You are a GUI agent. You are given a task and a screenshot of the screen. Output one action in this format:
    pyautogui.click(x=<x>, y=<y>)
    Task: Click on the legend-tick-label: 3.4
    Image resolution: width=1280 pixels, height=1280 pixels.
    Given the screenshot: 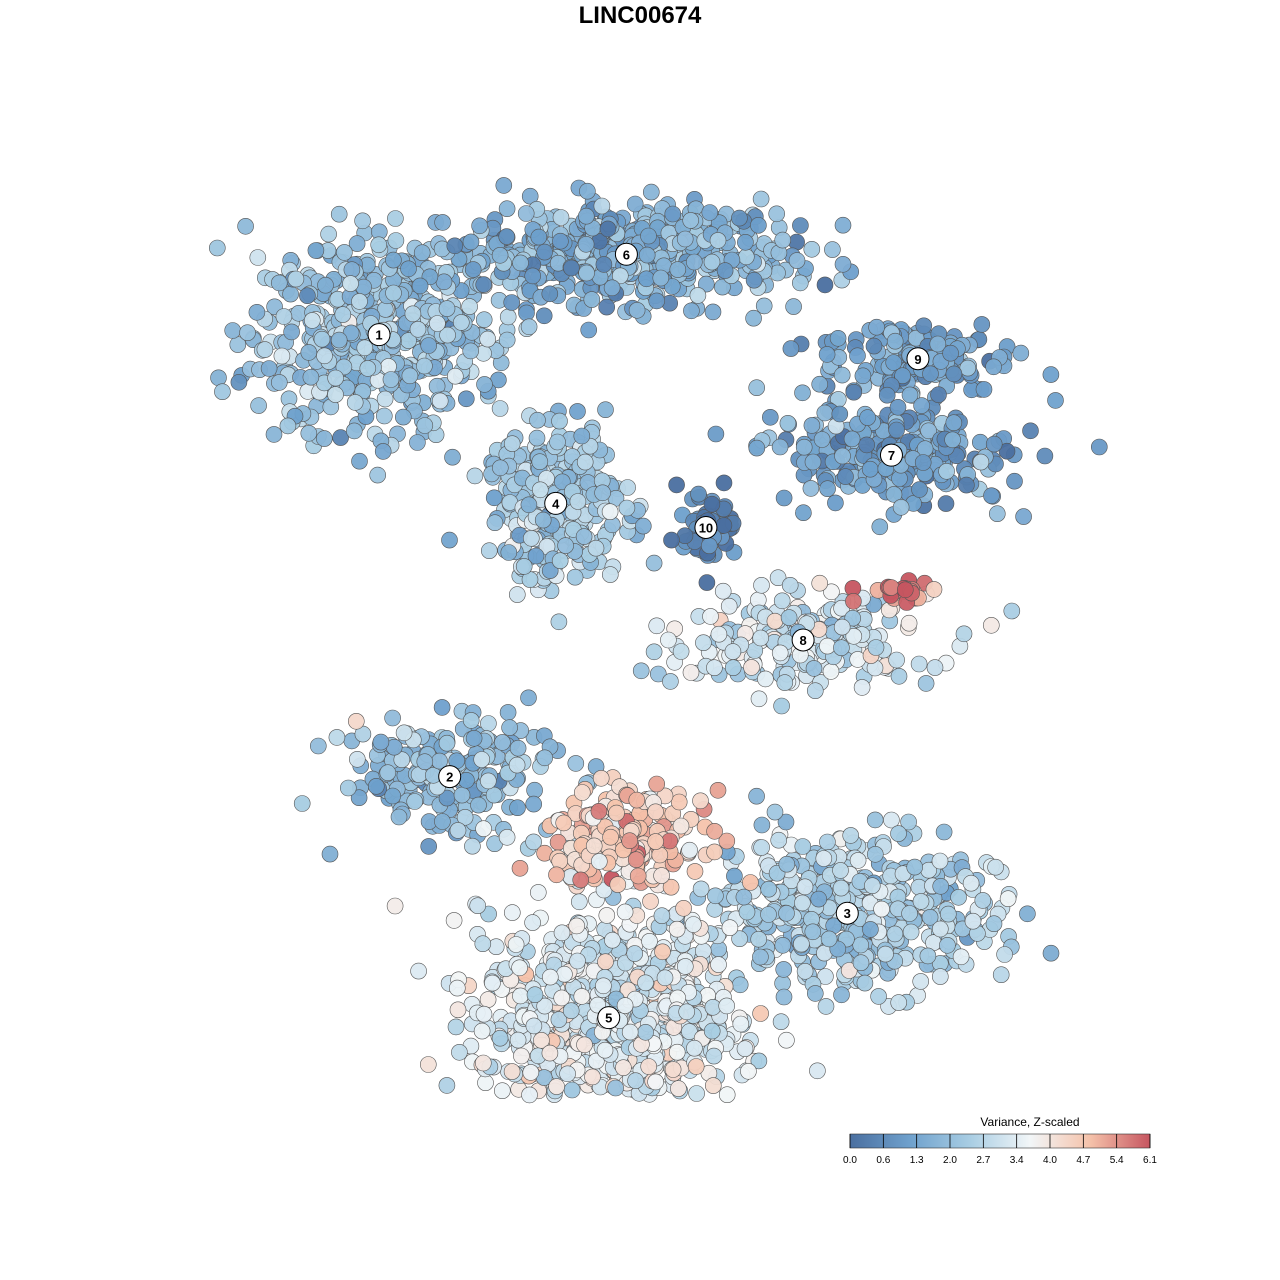 What is the action you would take?
    pyautogui.click(x=1017, y=1160)
    